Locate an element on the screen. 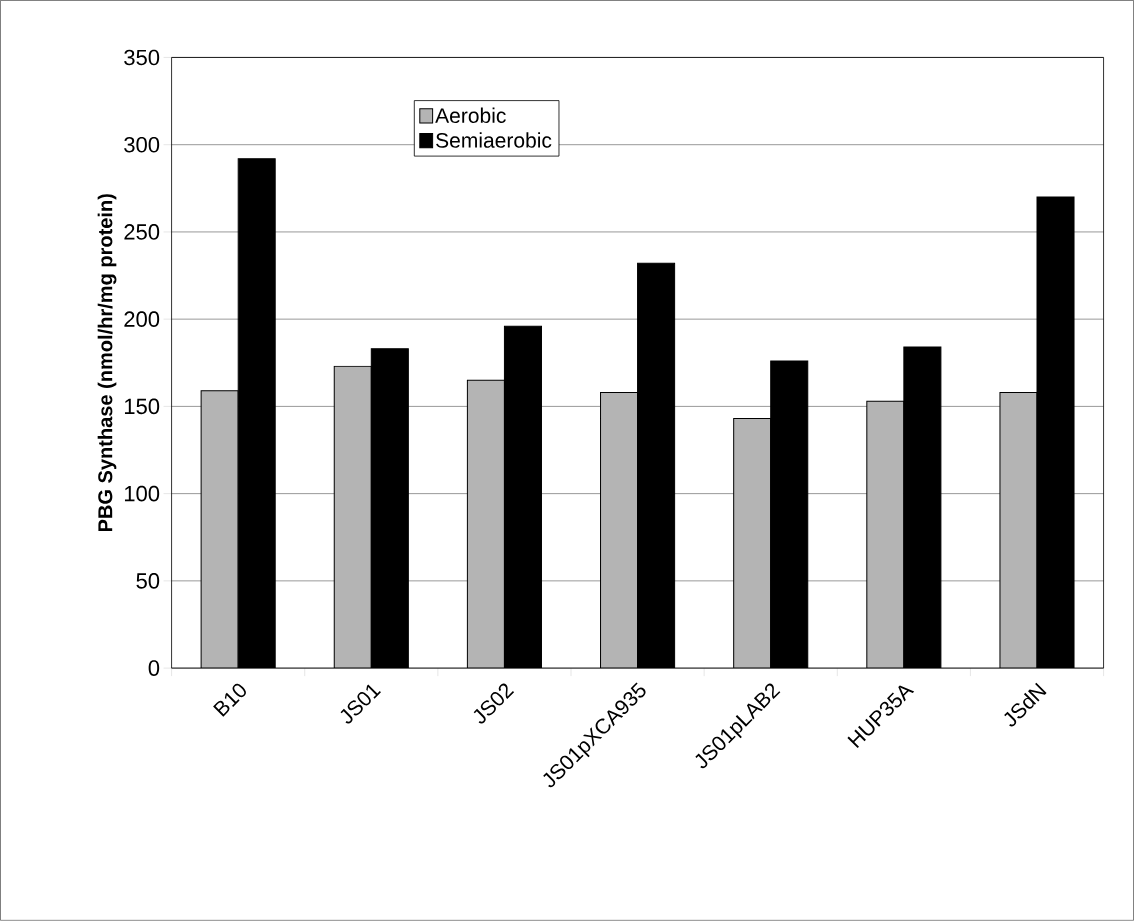  legend-label: Aerobic is located at coordinates (470, 115).